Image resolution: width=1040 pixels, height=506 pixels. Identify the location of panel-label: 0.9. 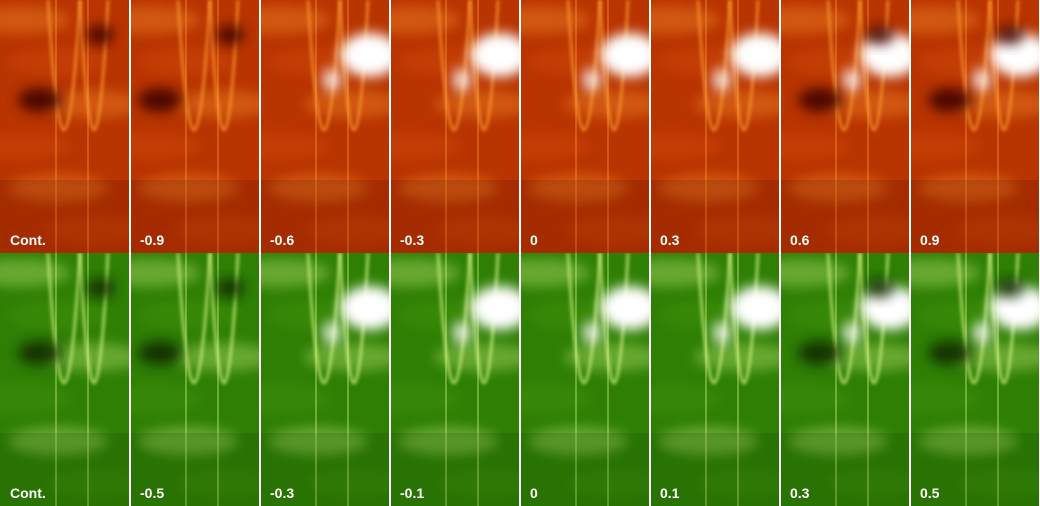
(930, 240).